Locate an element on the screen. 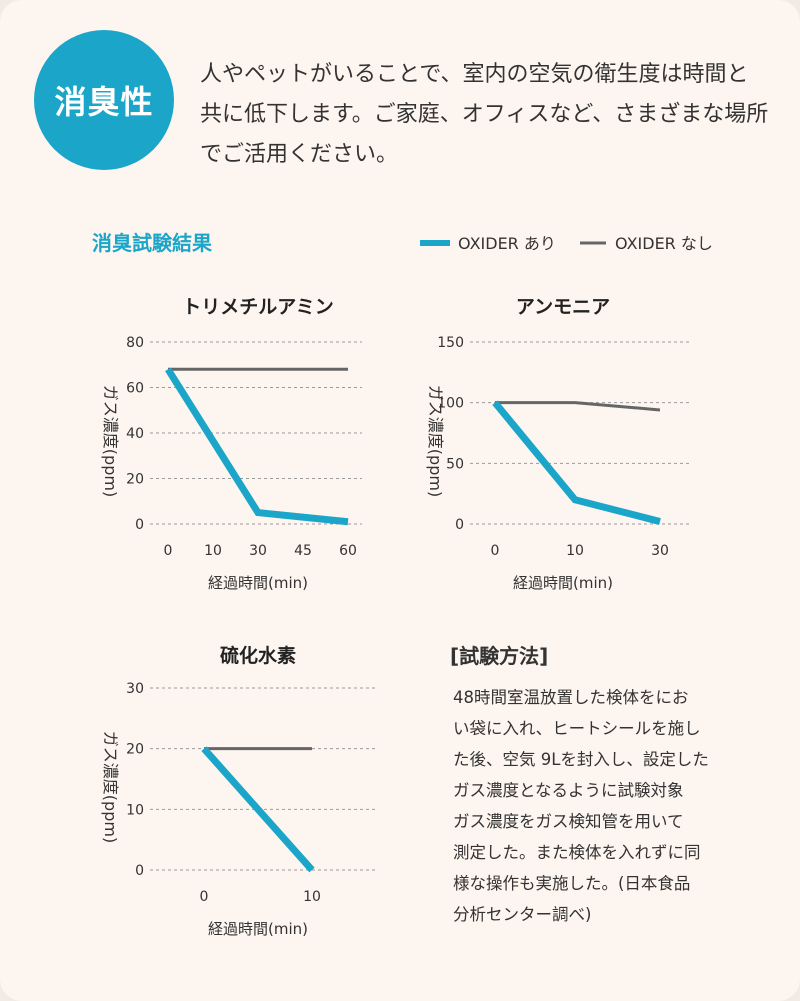  y-tick-label: 40 is located at coordinates (135, 434).